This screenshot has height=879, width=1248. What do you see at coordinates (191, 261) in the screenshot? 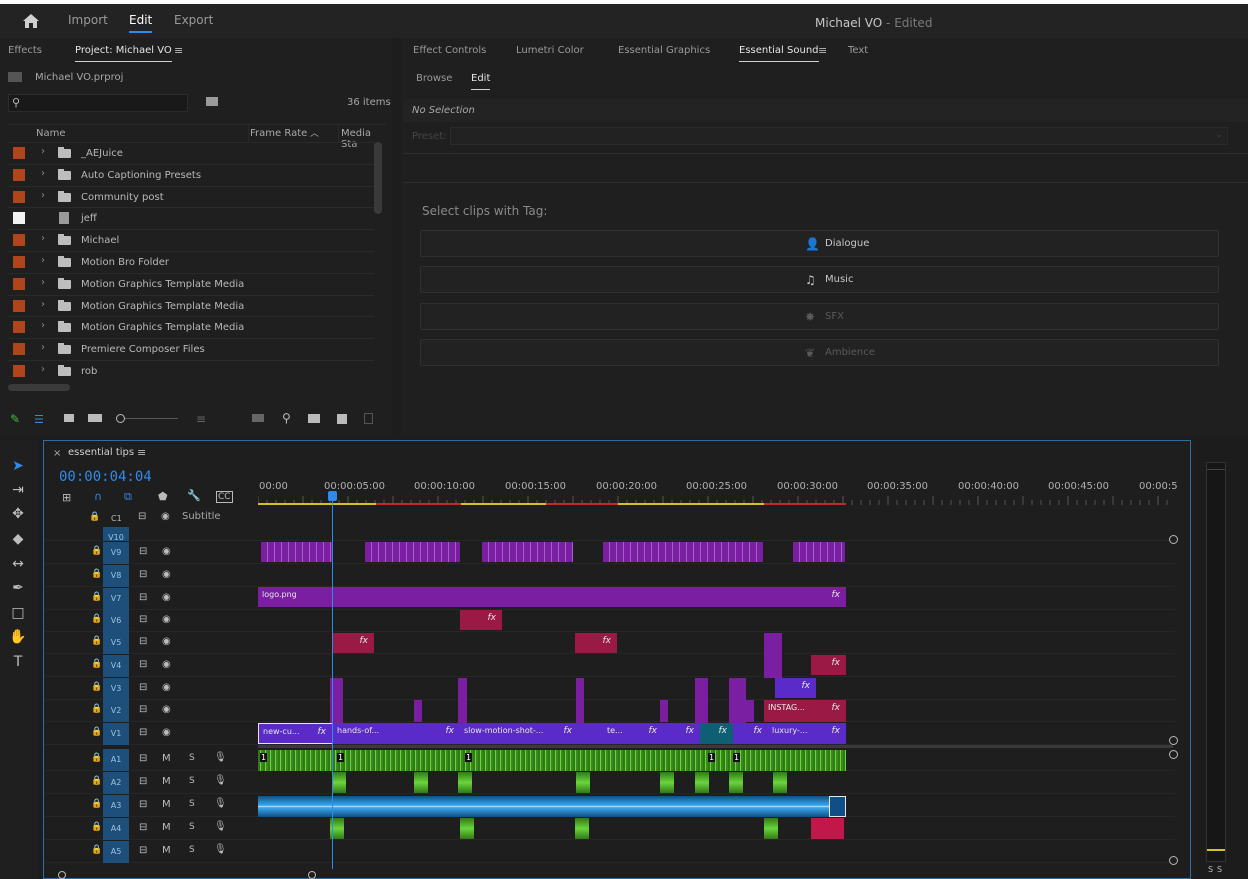
I see `list-item: › Motion Bro Folder` at bounding box center [191, 261].